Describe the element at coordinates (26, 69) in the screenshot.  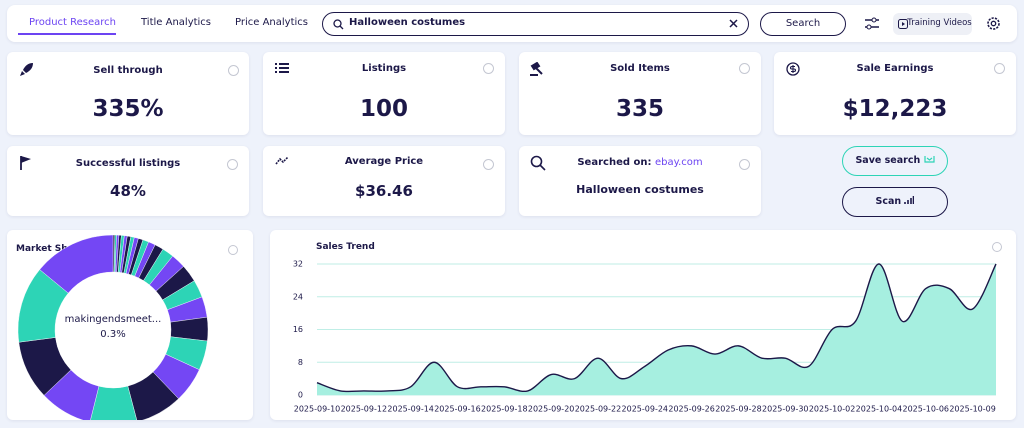
I see `rocket-icon` at that location.